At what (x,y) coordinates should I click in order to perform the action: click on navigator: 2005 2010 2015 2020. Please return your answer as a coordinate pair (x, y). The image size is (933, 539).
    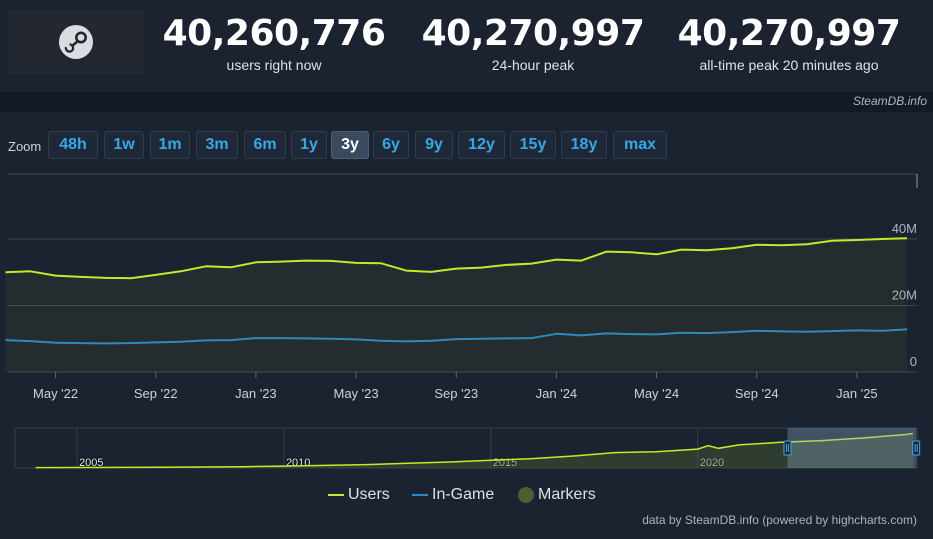
    Looking at the image, I should click on (466, 450).